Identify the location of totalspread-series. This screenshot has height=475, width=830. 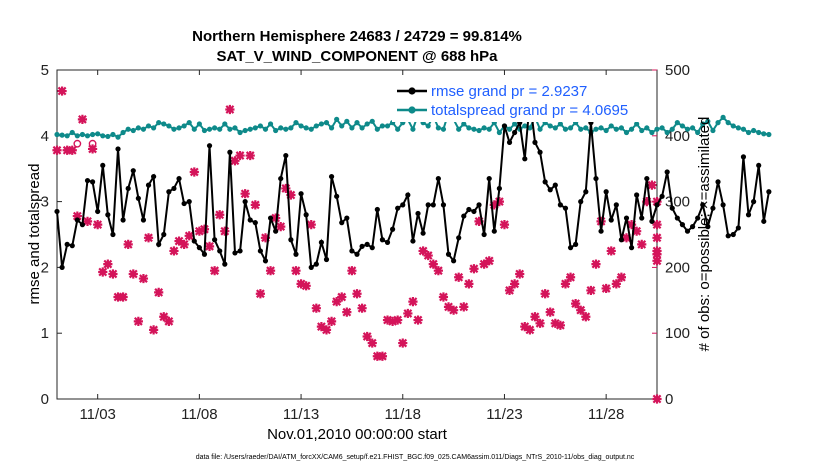
(413, 125).